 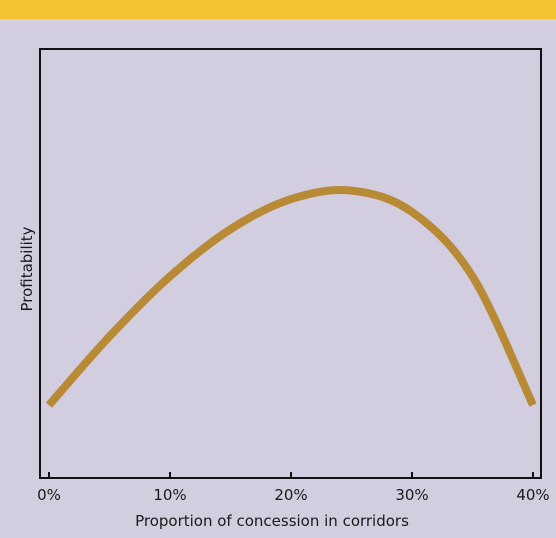 I want to click on y-axis-label: Profitability, so click(x=27, y=268).